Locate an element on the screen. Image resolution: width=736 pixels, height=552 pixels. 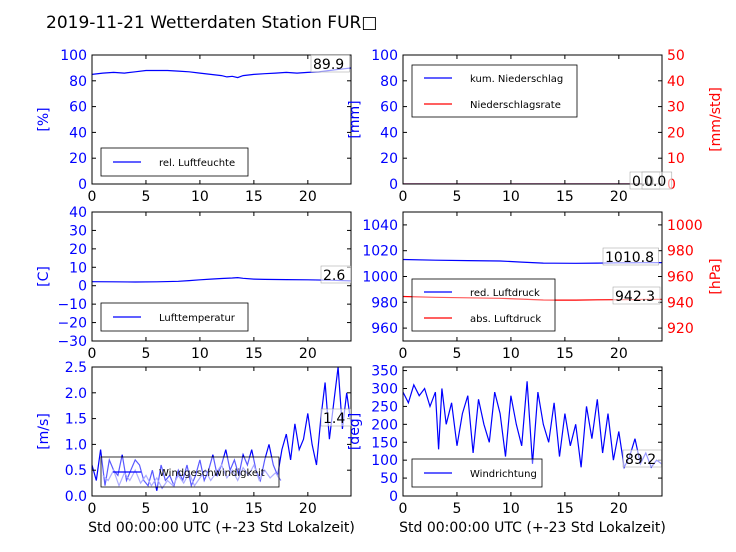
last-value-label: 89.2 is located at coordinates (640, 460).